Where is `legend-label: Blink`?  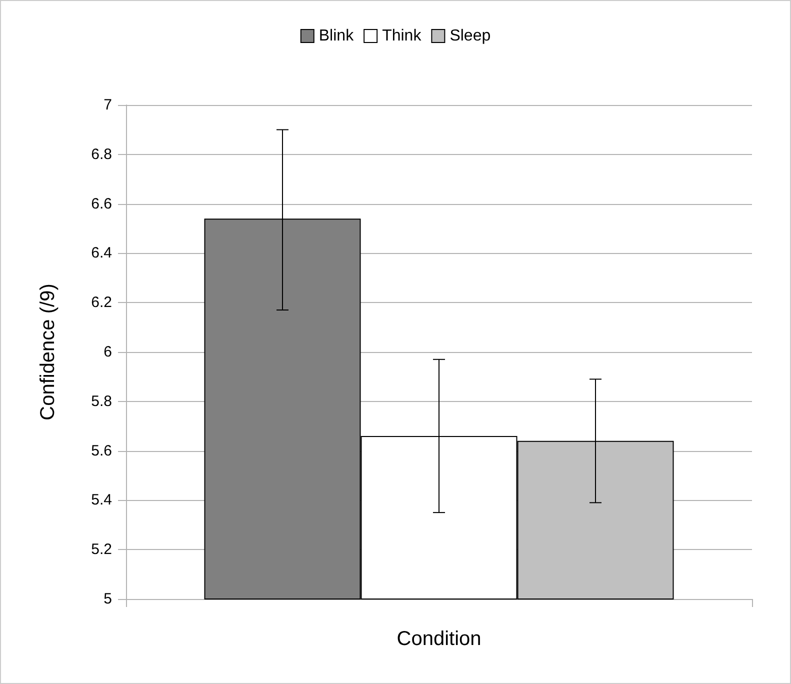 legend-label: Blink is located at coordinates (336, 36).